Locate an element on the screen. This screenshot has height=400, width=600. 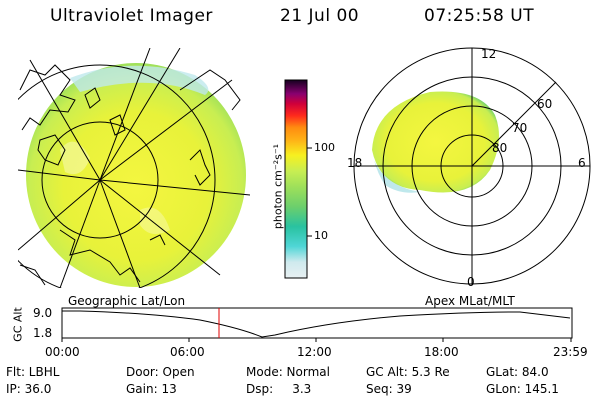
info-seq: Seq: 39 is located at coordinates (389, 389).